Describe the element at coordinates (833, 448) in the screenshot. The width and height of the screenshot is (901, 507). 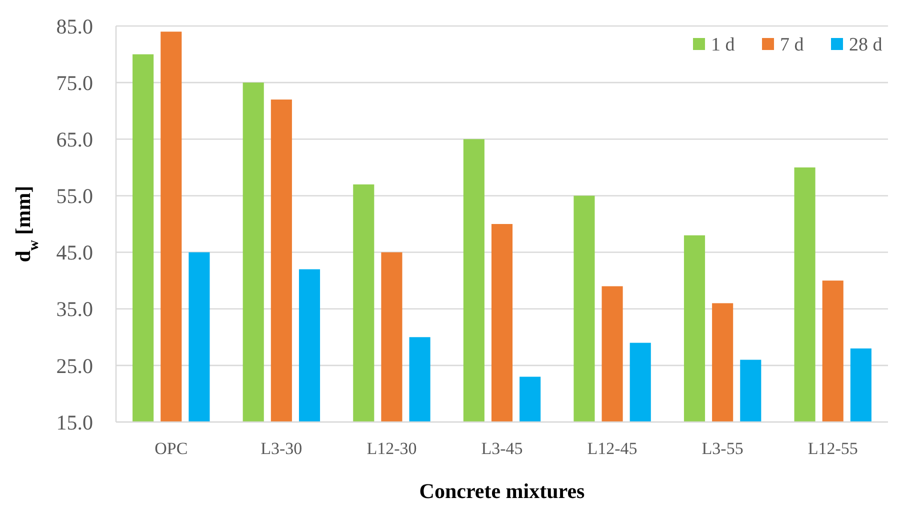
I see `x-tick-label: L12-55` at that location.